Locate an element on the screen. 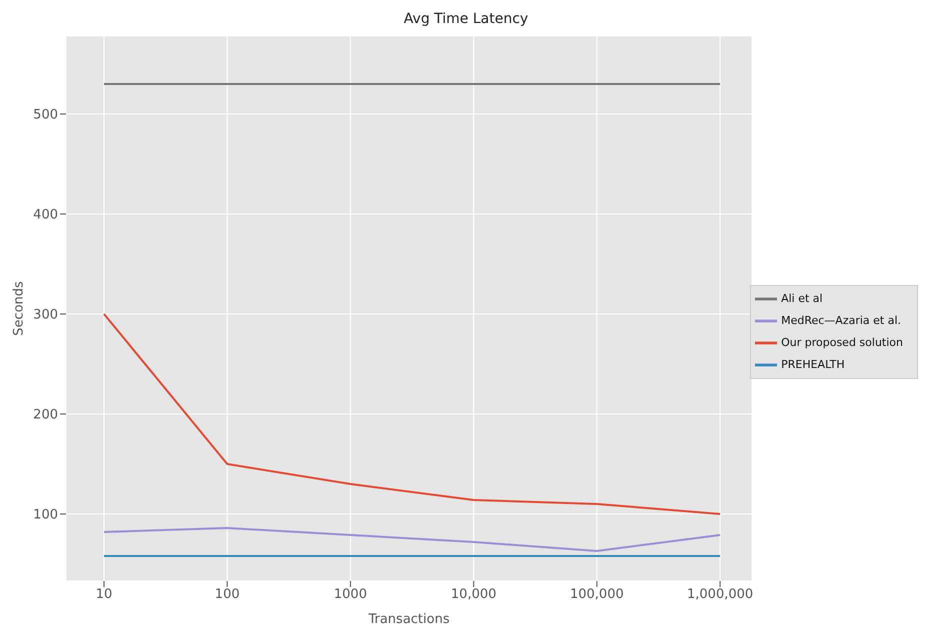 This screenshot has width=932, height=641. x-tick-label: 100 is located at coordinates (227, 594).